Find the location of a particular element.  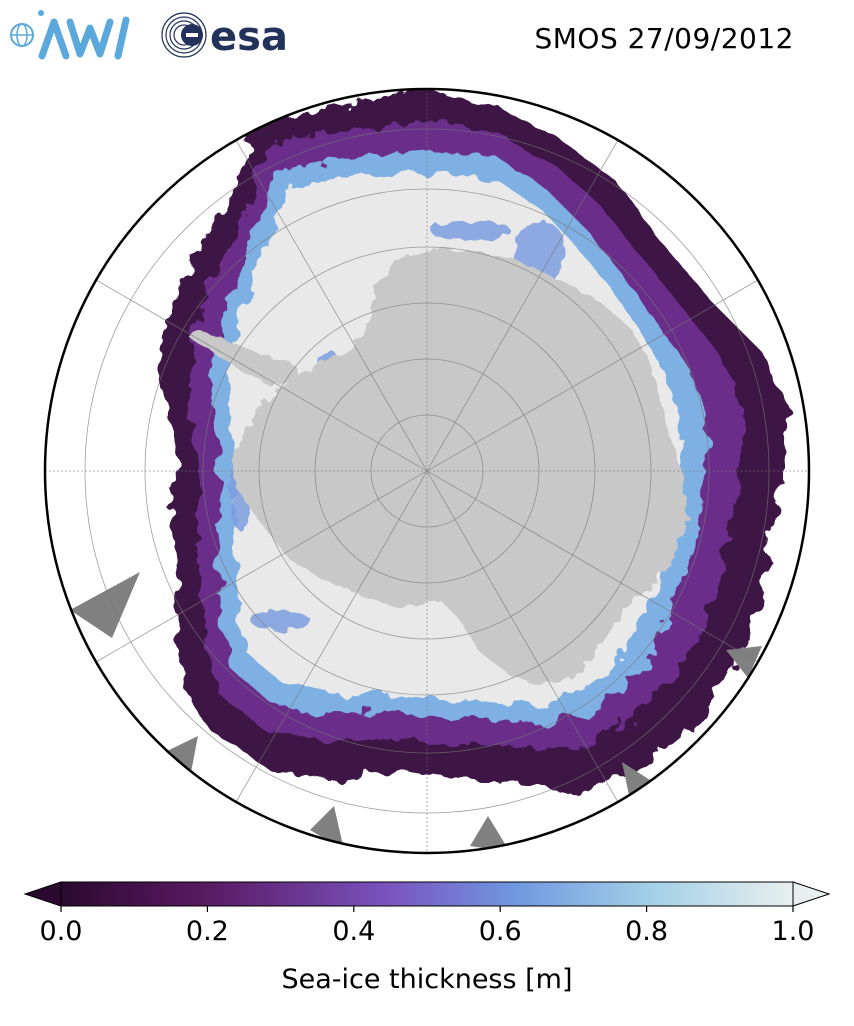

date-label: SMOS 27/09/2012 is located at coordinates (664, 38).